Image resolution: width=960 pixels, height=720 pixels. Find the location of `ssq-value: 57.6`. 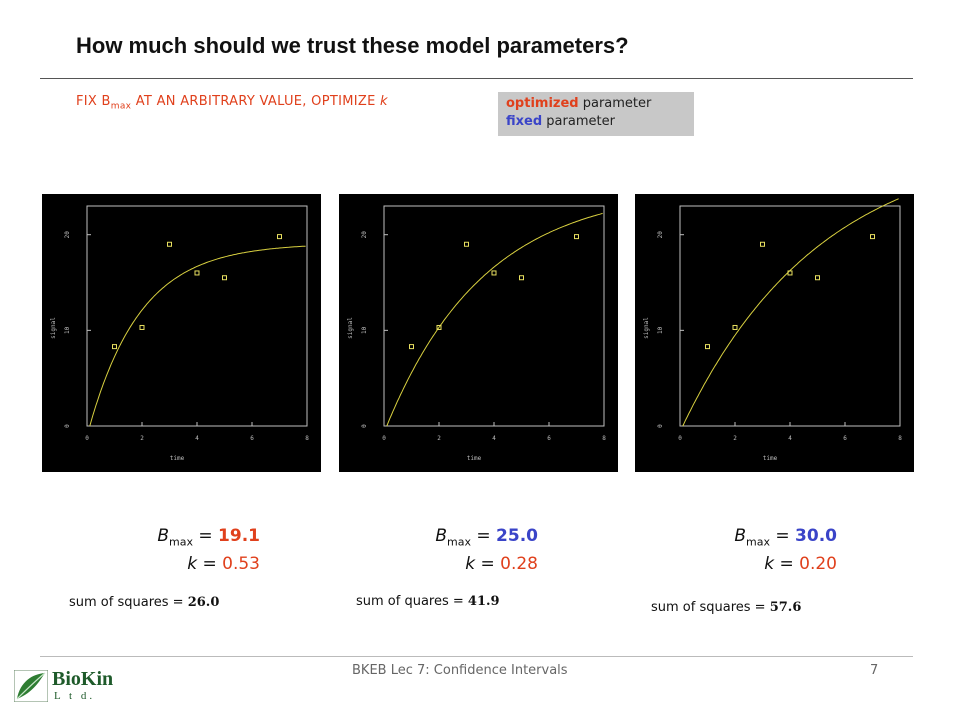

ssq-value: 57.6 is located at coordinates (785, 607).